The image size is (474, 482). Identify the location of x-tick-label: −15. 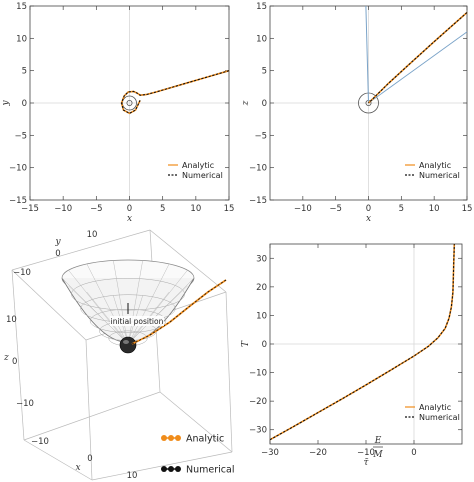
(30, 209).